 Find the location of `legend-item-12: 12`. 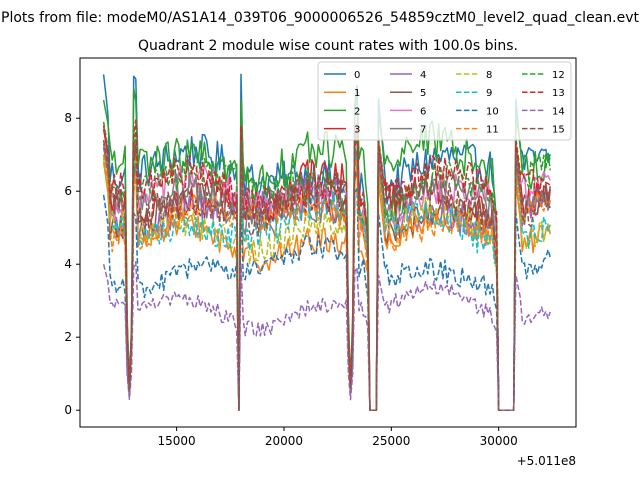

legend-item-12: 12 is located at coordinates (543, 75).